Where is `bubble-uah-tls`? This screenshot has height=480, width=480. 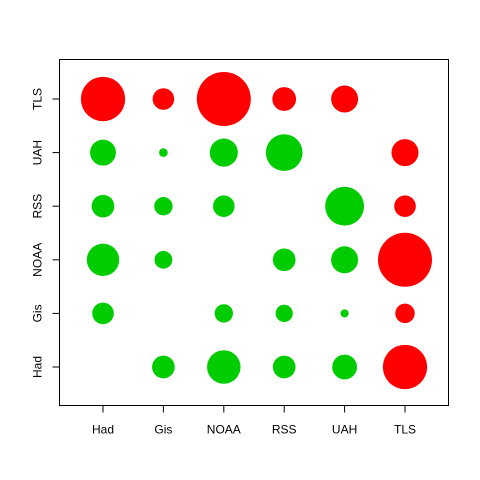 bubble-uah-tls is located at coordinates (345, 99).